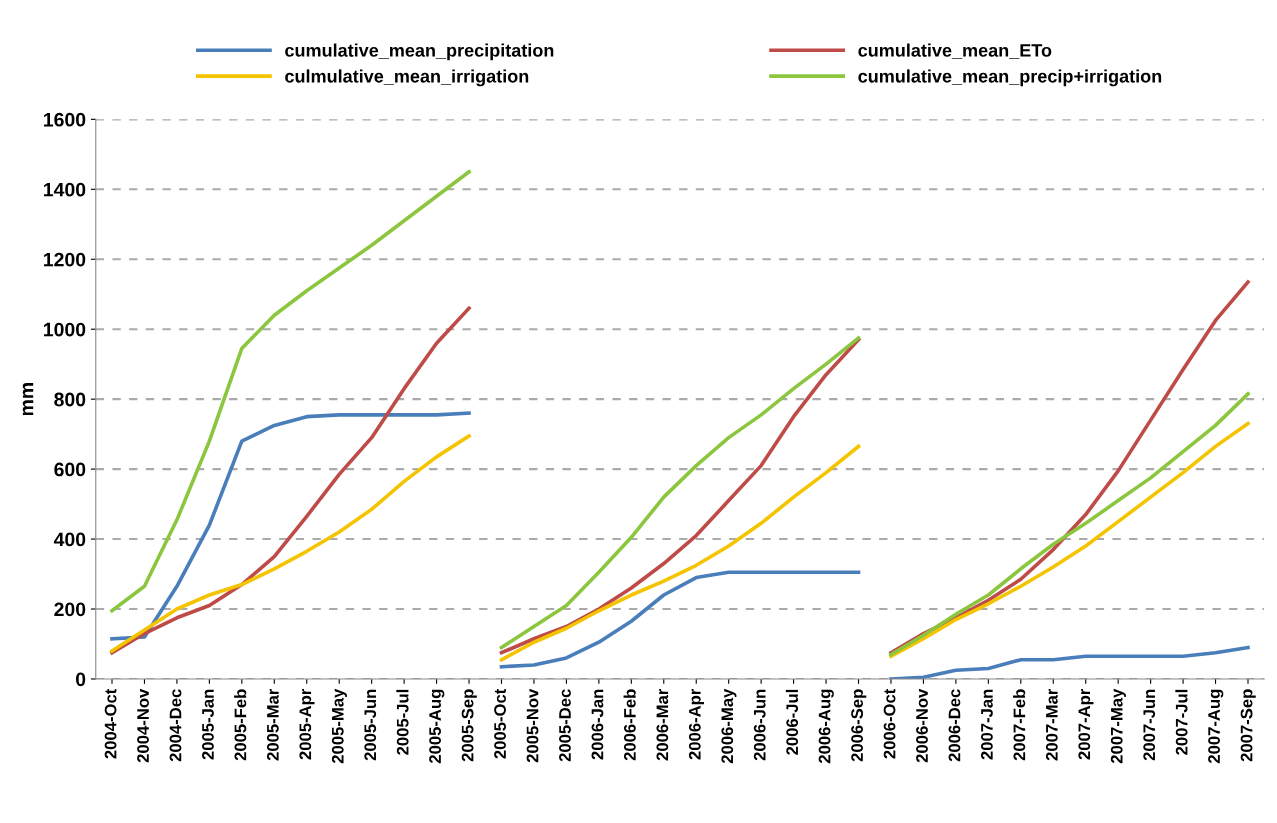 The image size is (1277, 823). Describe the element at coordinates (370, 725) in the screenshot. I see `x-tick-label: 2005-Jun` at that location.